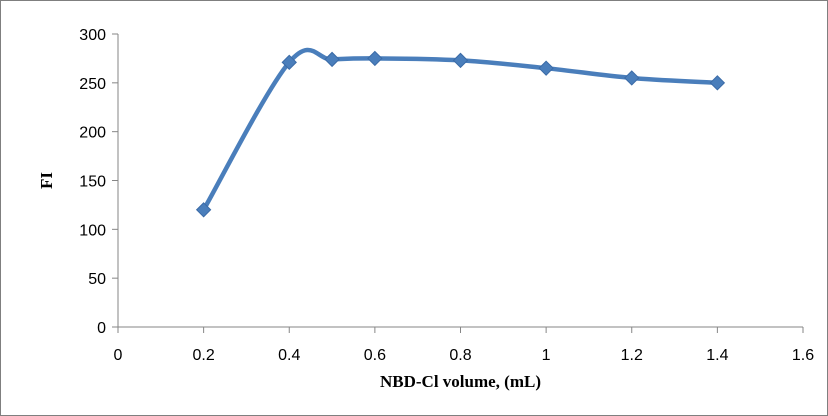 The height and width of the screenshot is (416, 828). I want to click on y-tick-label: 50, so click(97, 279).